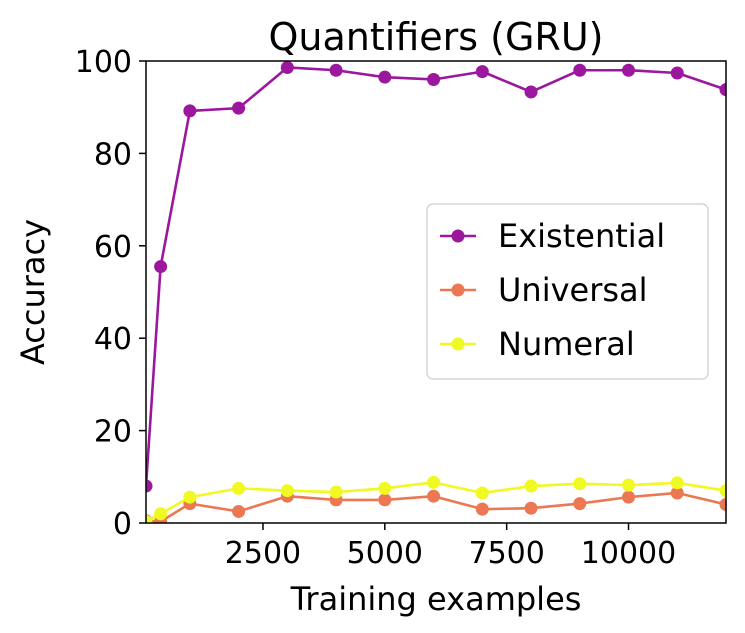 Image resolution: width=745 pixels, height=633 pixels. I want to click on y-axis-ticks: 0 20 40 60 80 100, so click(110, 293).